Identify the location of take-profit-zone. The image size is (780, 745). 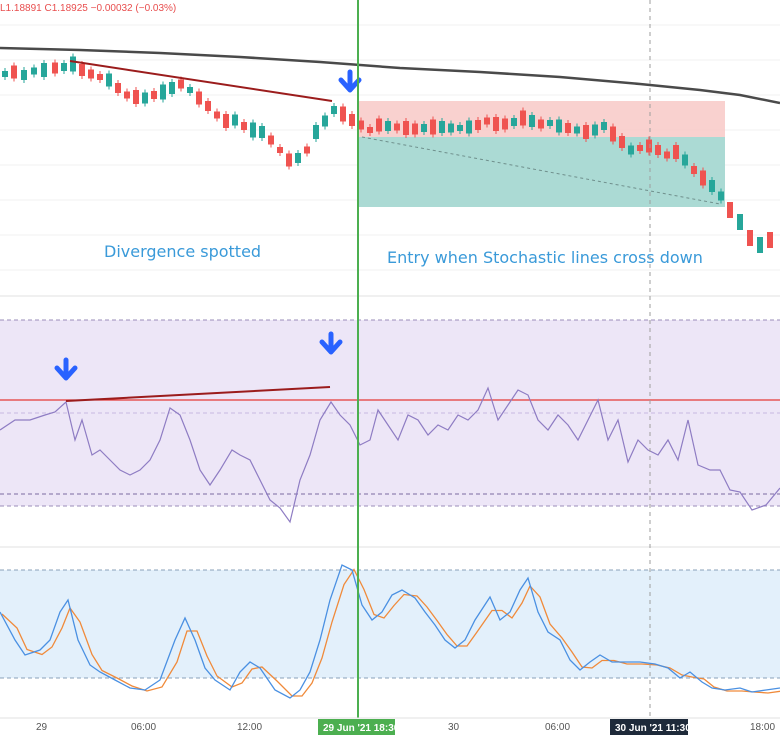
(541, 172).